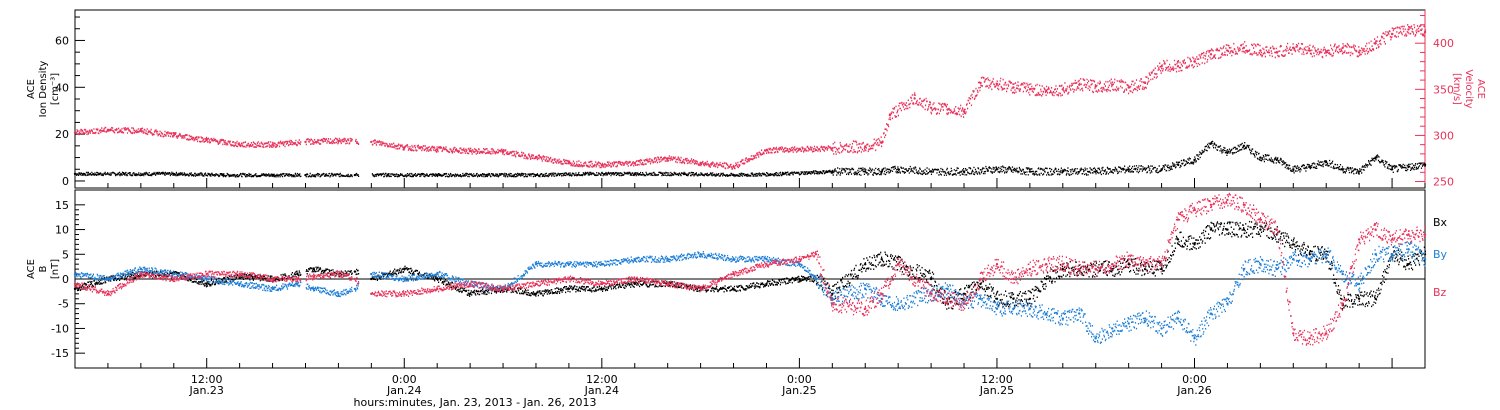 Image resolution: width=1500 pixels, height=410 pixels. I want to click on x-tick-date: Jan.23, so click(205, 390).